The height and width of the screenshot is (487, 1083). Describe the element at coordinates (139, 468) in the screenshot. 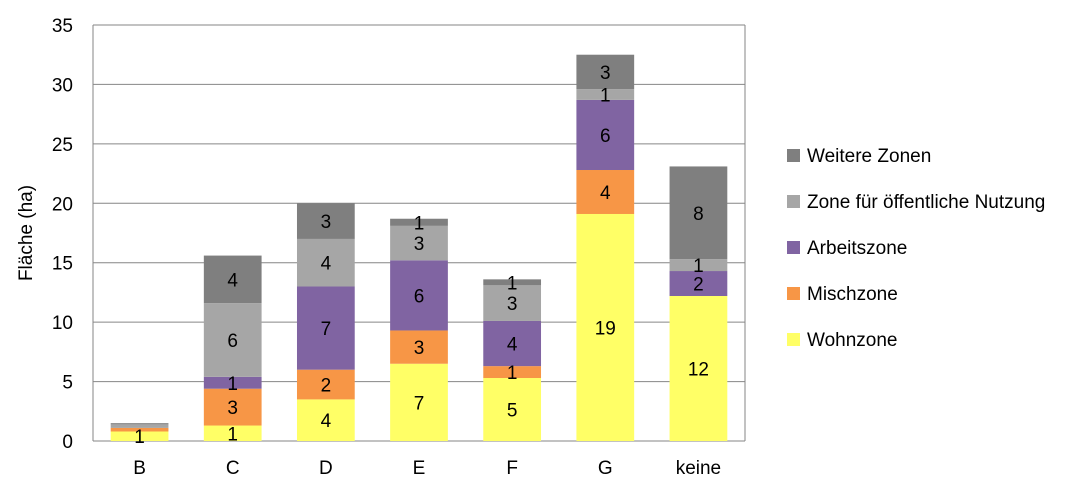

I see `x-tick-label: B` at that location.